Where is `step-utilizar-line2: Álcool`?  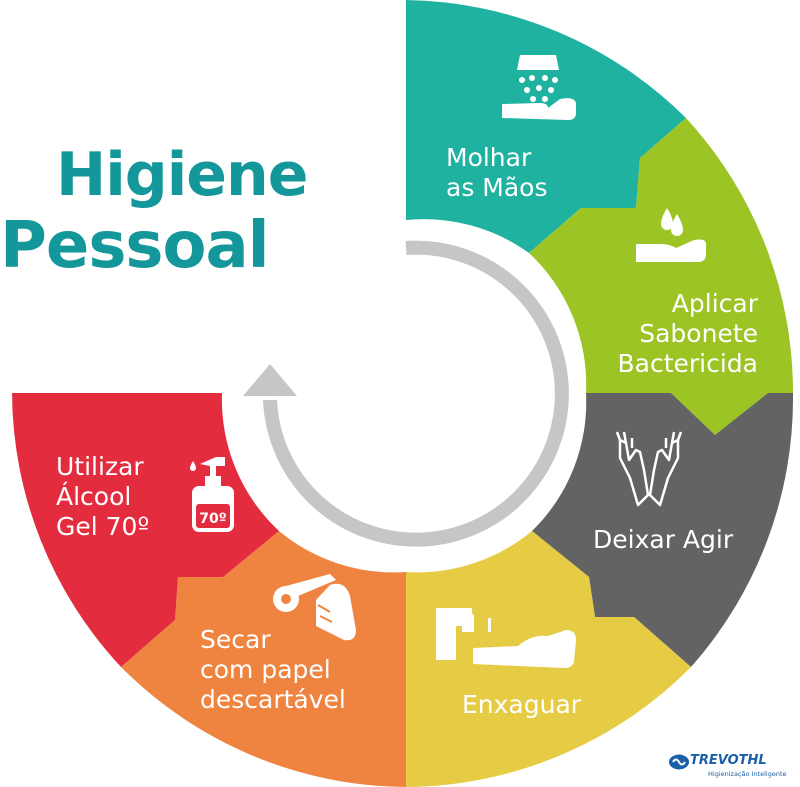 step-utilizar-line2: Álcool is located at coordinates (94, 496).